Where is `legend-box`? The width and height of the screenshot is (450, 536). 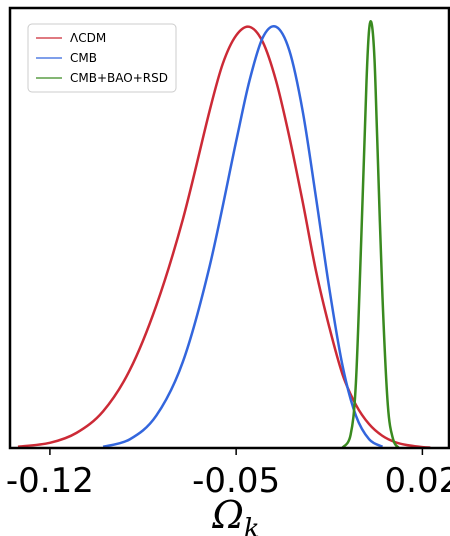 legend-box is located at coordinates (102, 58).